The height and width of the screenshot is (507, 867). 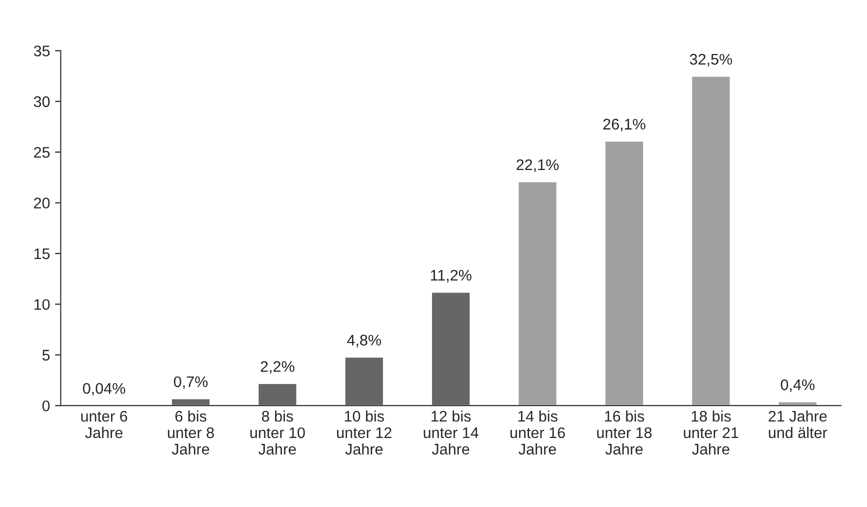 What do you see at coordinates (624, 125) in the screenshot?
I see `data-label: 26,1%` at bounding box center [624, 125].